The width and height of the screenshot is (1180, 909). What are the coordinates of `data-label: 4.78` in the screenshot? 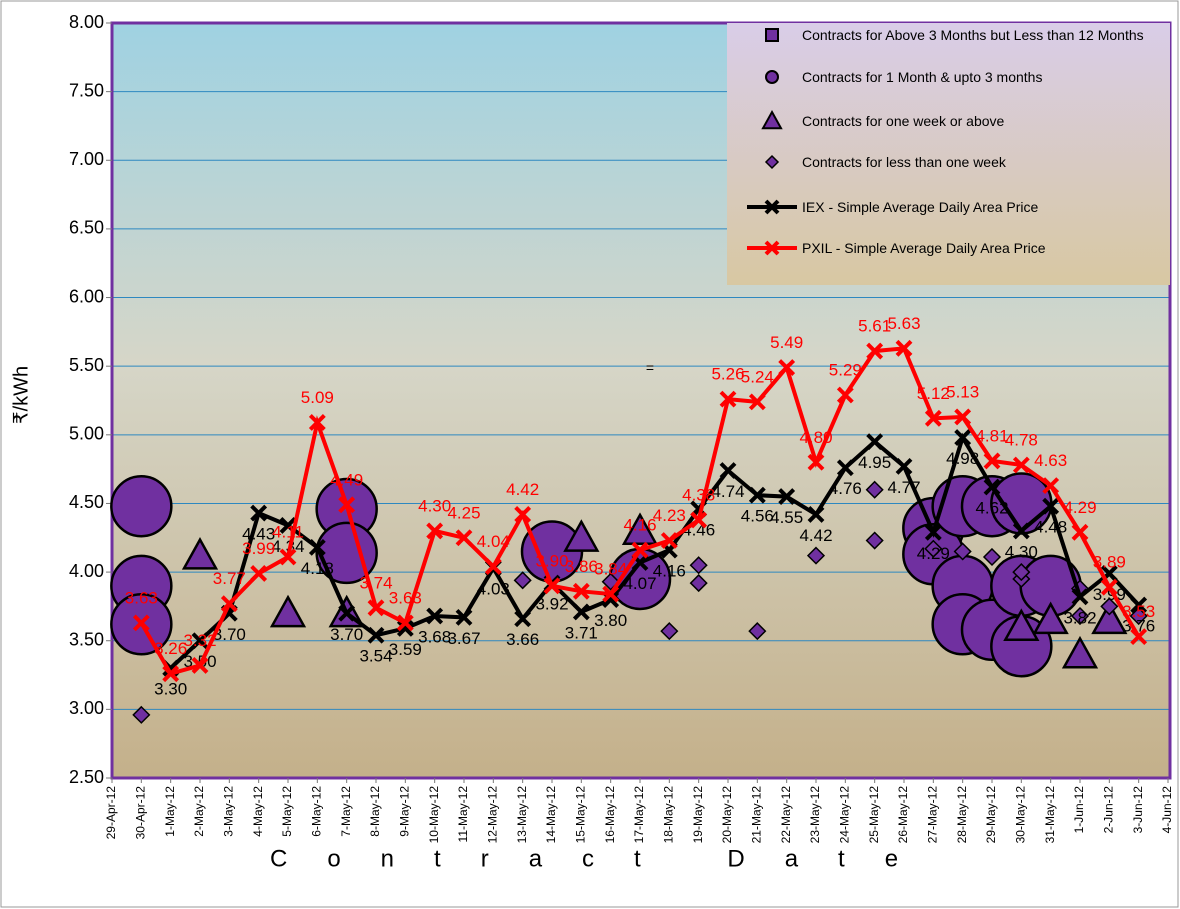 It's located at (1021, 440).